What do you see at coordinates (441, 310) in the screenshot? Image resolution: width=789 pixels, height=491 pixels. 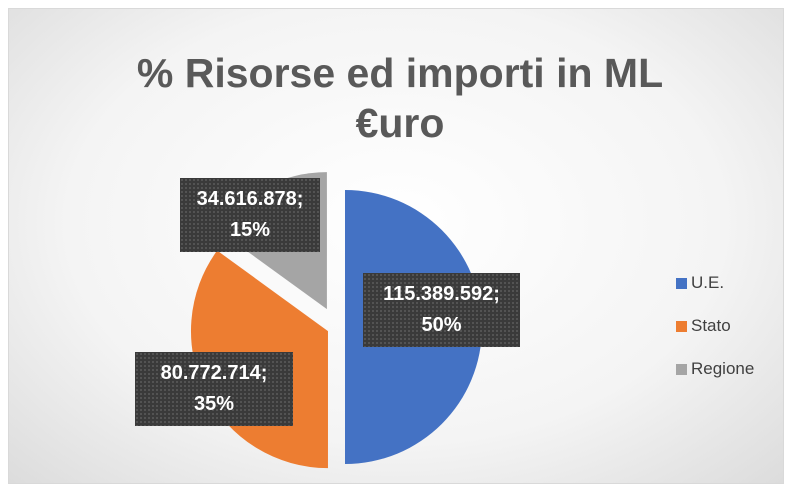 I see `data-label: 115.389.592; 50%` at bounding box center [441, 310].